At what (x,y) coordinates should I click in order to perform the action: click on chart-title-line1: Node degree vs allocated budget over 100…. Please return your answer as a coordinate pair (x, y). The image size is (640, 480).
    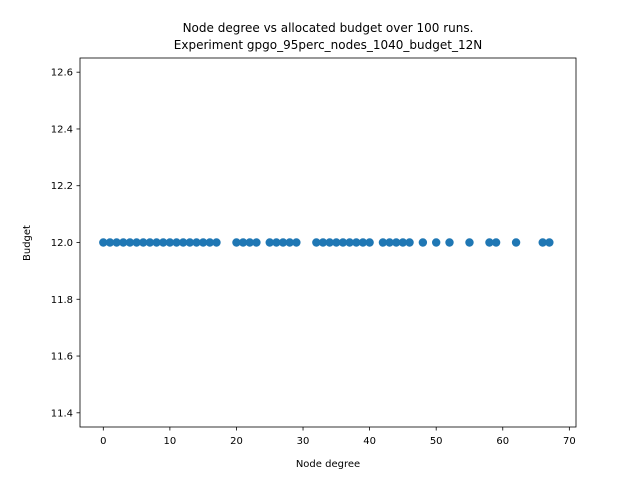
    Looking at the image, I should click on (328, 28).